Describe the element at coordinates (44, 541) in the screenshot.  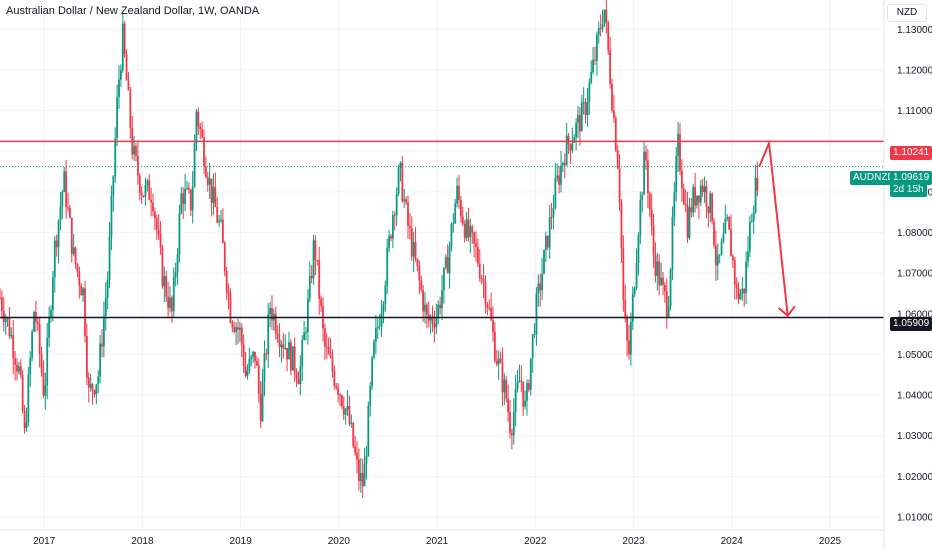
I see `x-tick-label: 2017` at that location.